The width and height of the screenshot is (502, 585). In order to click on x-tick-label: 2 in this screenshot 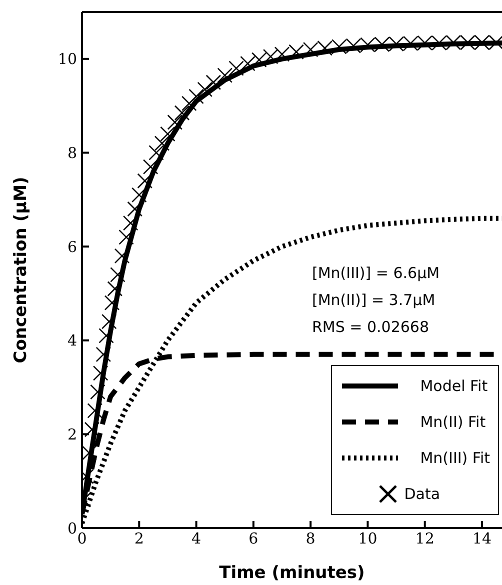, I will do `click(139, 539)`.